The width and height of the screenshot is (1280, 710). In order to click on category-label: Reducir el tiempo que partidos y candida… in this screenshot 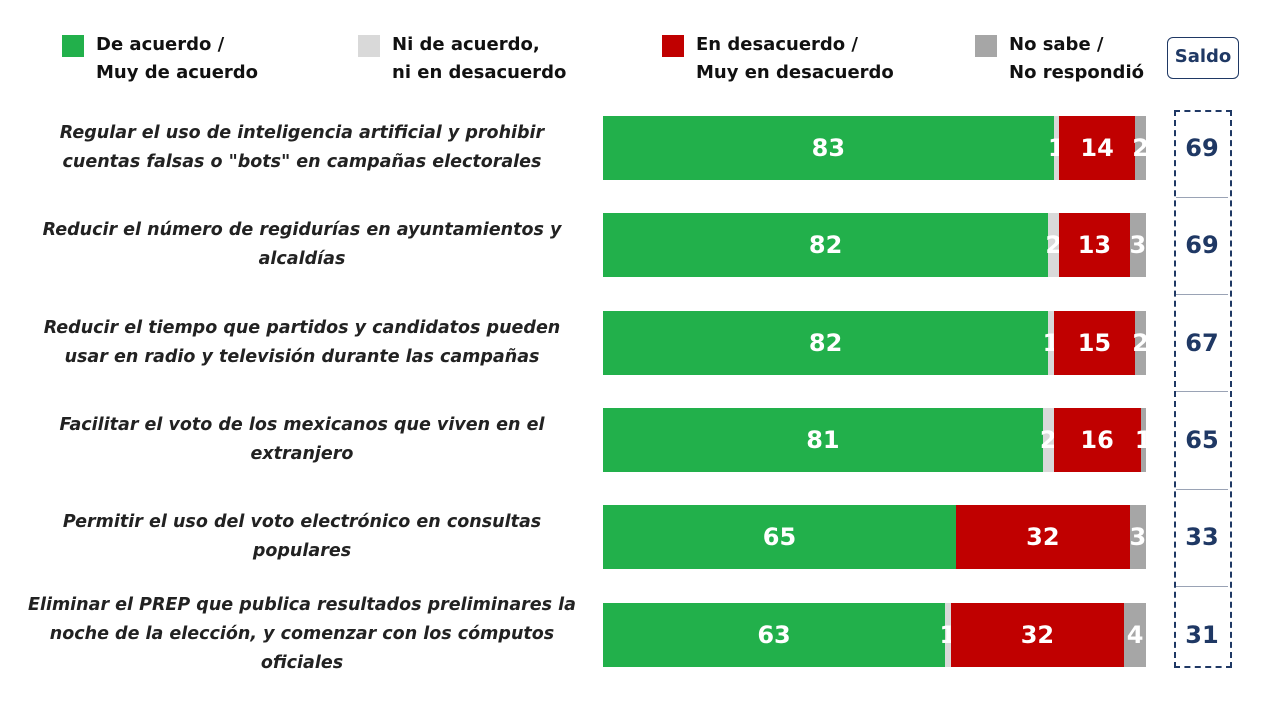, I will do `click(302, 343)`.